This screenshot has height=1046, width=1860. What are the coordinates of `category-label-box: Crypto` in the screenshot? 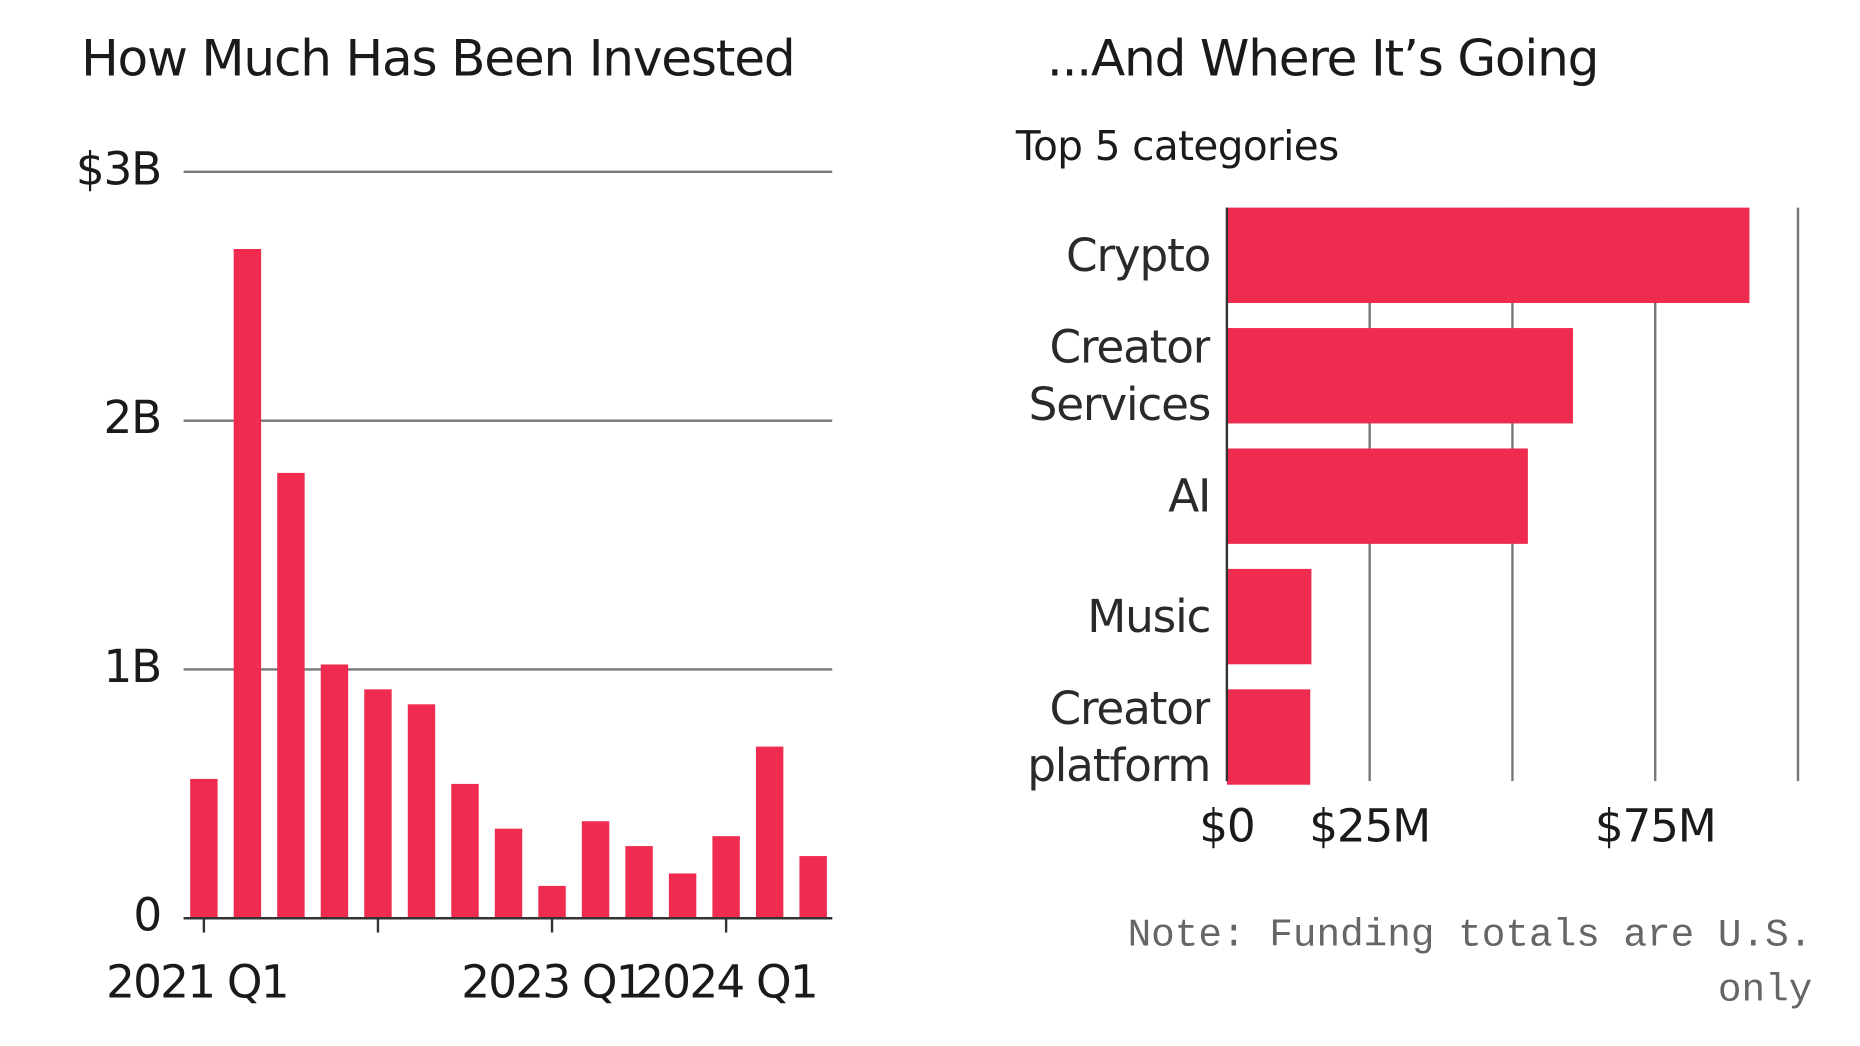 It's located at (1138, 255).